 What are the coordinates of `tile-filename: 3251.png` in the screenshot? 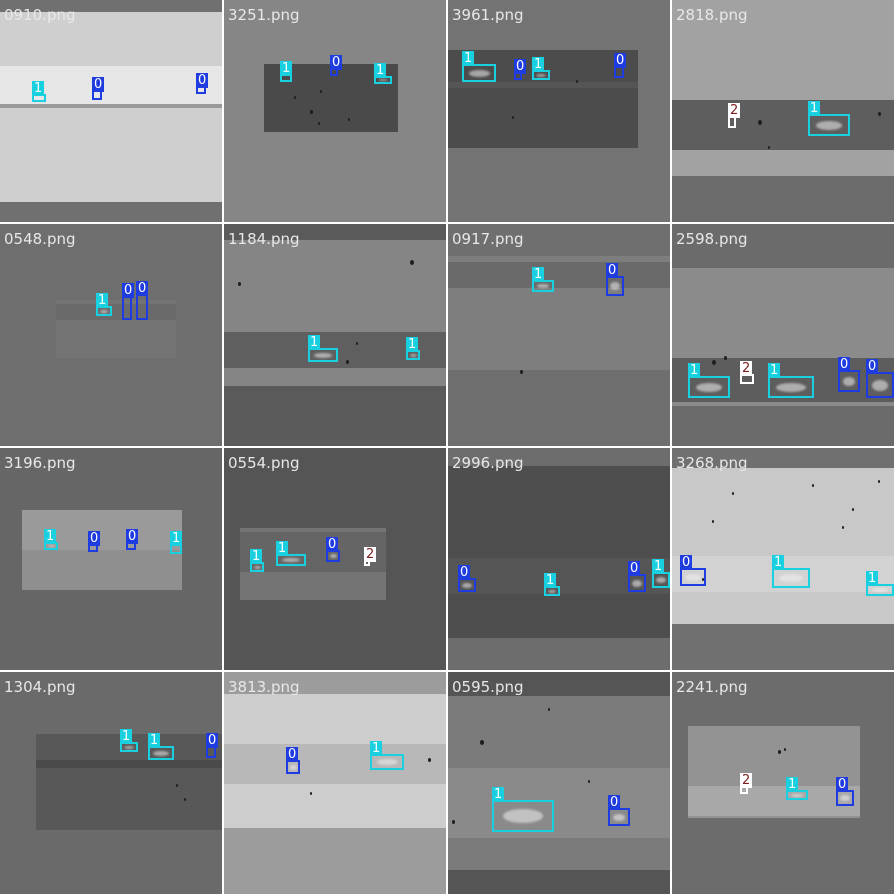 It's located at (264, 15).